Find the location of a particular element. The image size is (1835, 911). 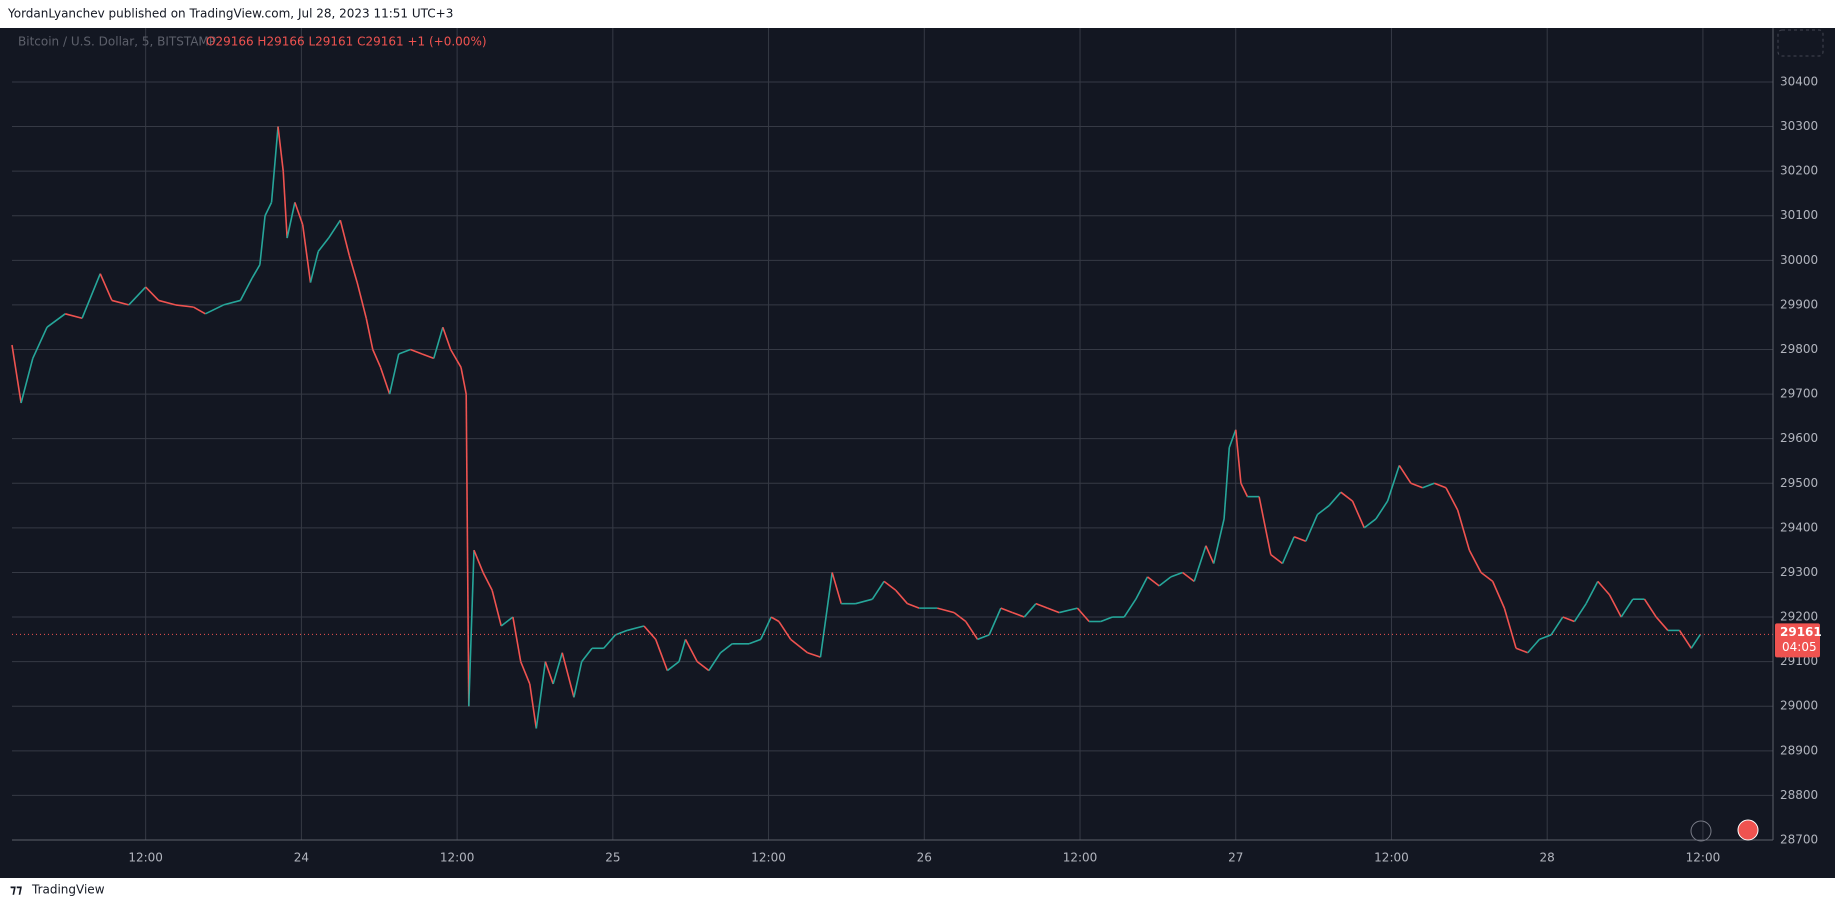

axis-button is located at coordinates (1800, 43).